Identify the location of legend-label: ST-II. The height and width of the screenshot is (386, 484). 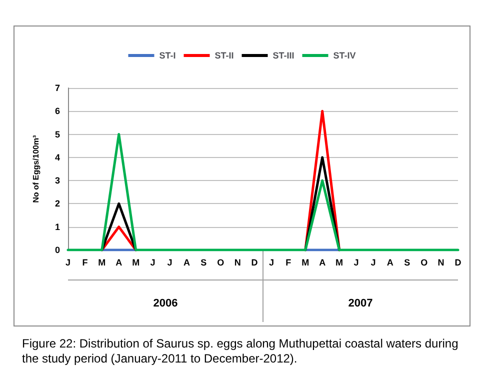
(224, 55).